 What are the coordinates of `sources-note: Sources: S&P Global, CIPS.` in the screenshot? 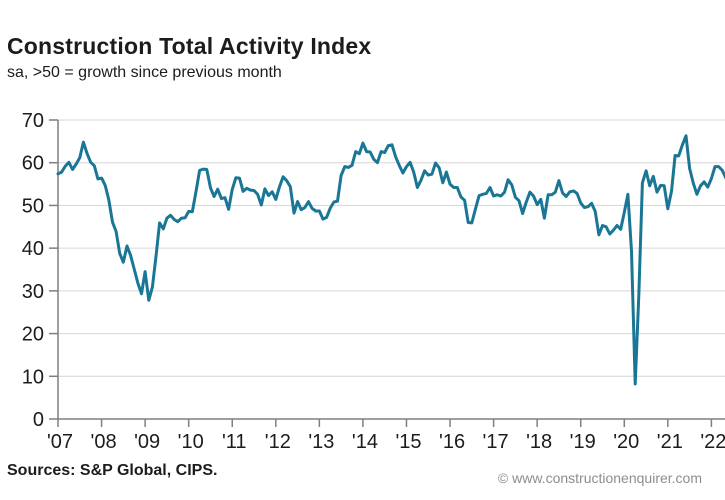 It's located at (112, 470).